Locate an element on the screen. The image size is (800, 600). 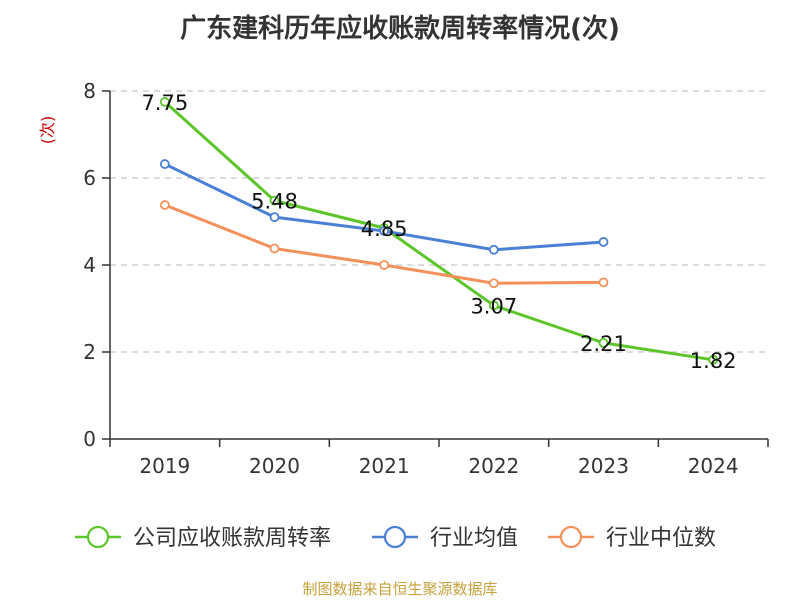
x-tick-label: 2020 is located at coordinates (274, 466).